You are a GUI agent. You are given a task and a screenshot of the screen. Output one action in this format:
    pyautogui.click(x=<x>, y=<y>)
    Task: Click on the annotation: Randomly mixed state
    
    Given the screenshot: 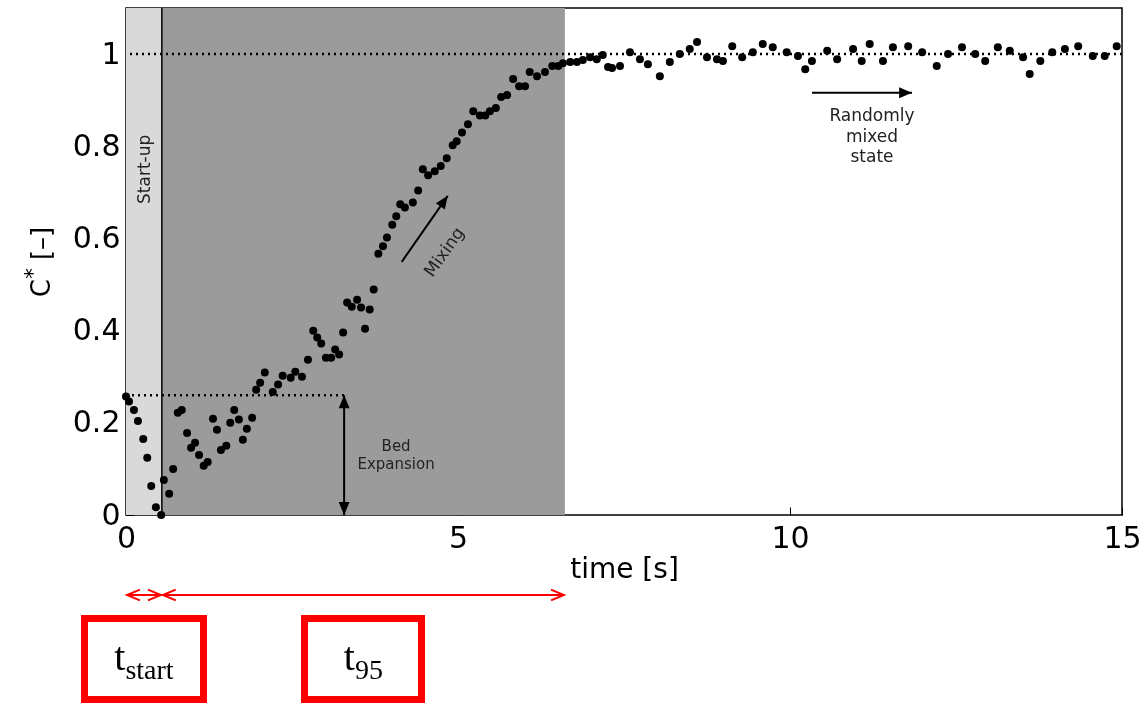 What is the action you would take?
    pyautogui.click(x=872, y=136)
    